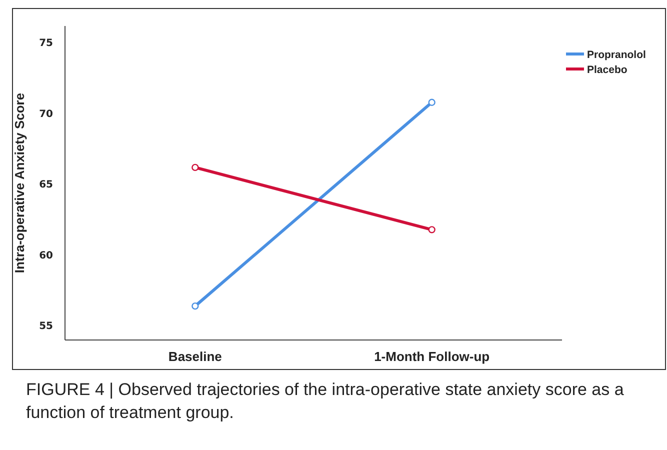 The width and height of the screenshot is (667, 450). What do you see at coordinates (46, 256) in the screenshot?
I see `y-tick-label: 60` at bounding box center [46, 256].